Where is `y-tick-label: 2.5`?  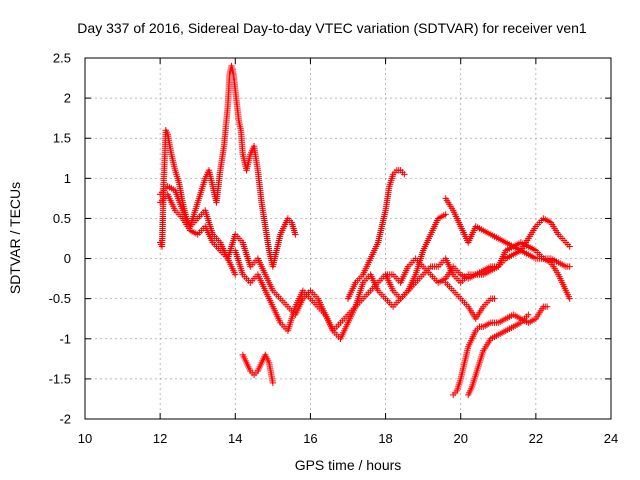
y-tick-label: 2.5 is located at coordinates (62, 58).